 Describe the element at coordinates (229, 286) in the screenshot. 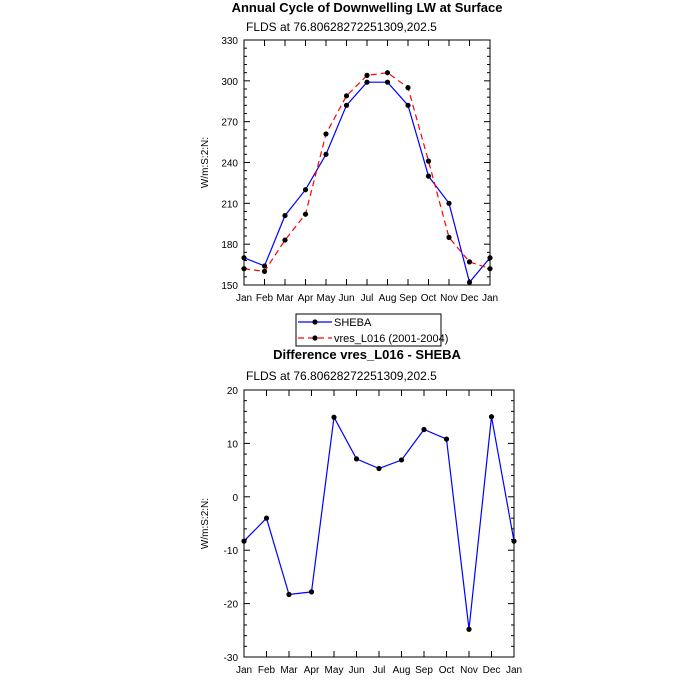

I see `y-tick-label: 150` at that location.